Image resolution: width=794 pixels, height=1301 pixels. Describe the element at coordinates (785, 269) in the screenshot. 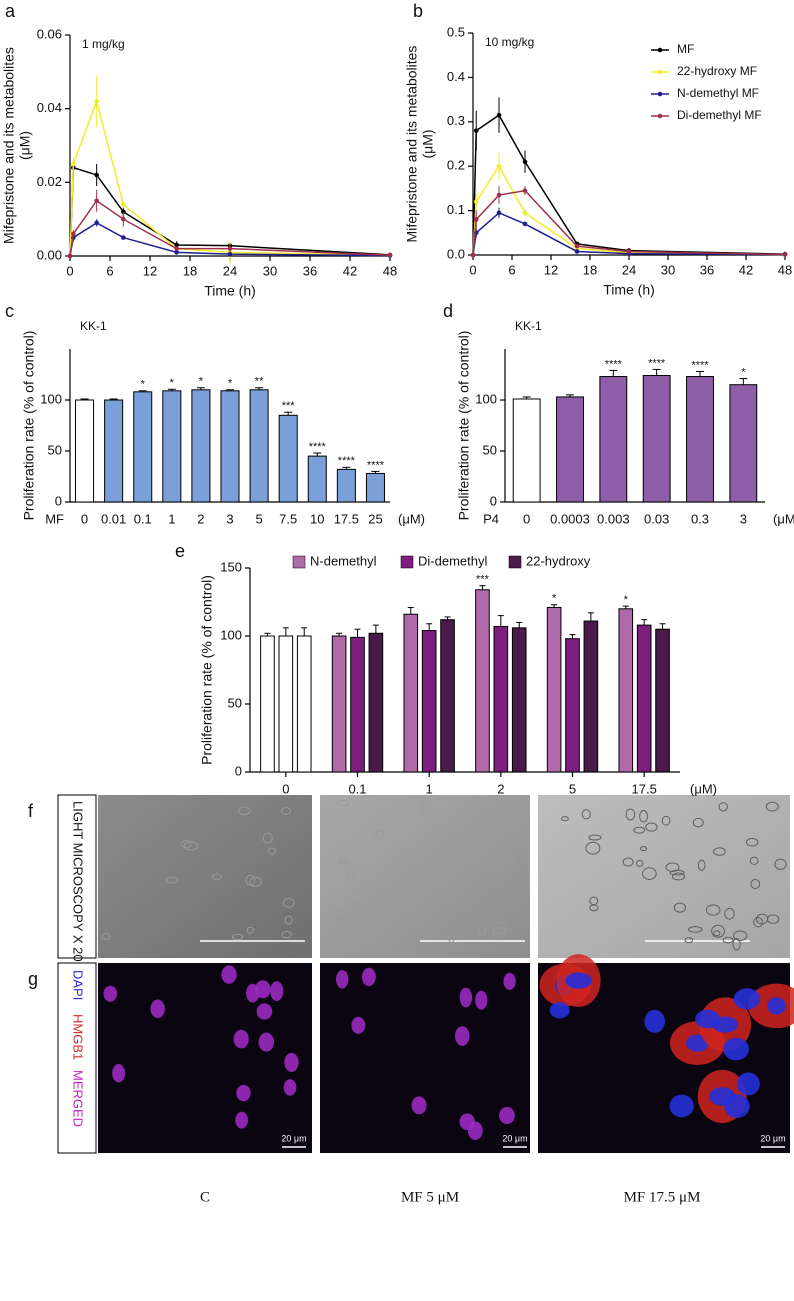

I see `x-tick-label: 48` at that location.